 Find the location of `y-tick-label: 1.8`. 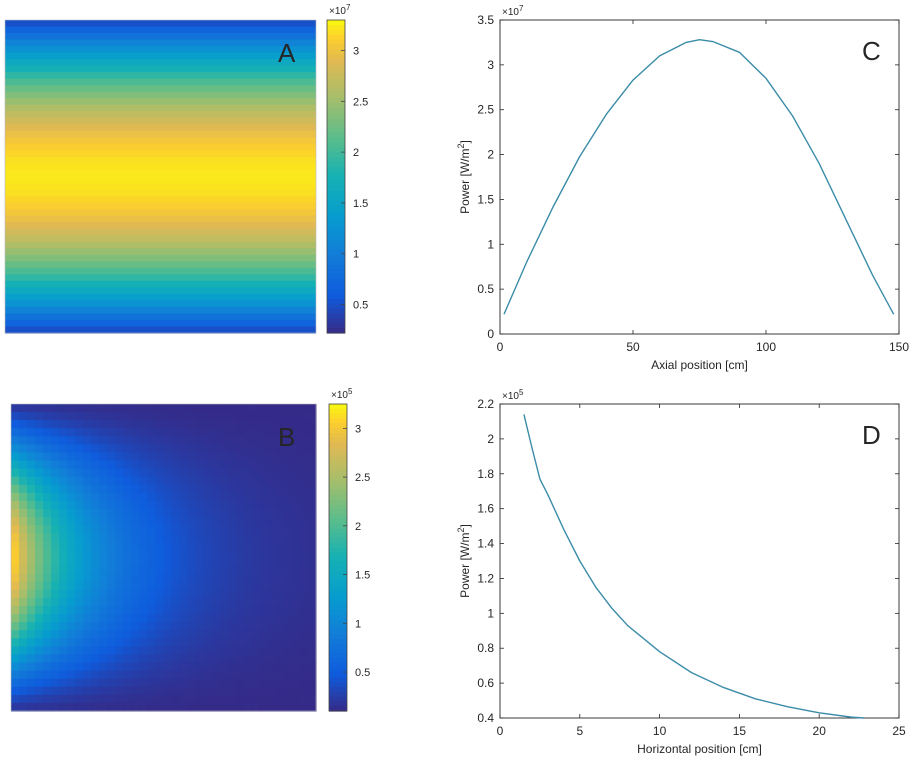

y-tick-label: 1.8 is located at coordinates (485, 474).